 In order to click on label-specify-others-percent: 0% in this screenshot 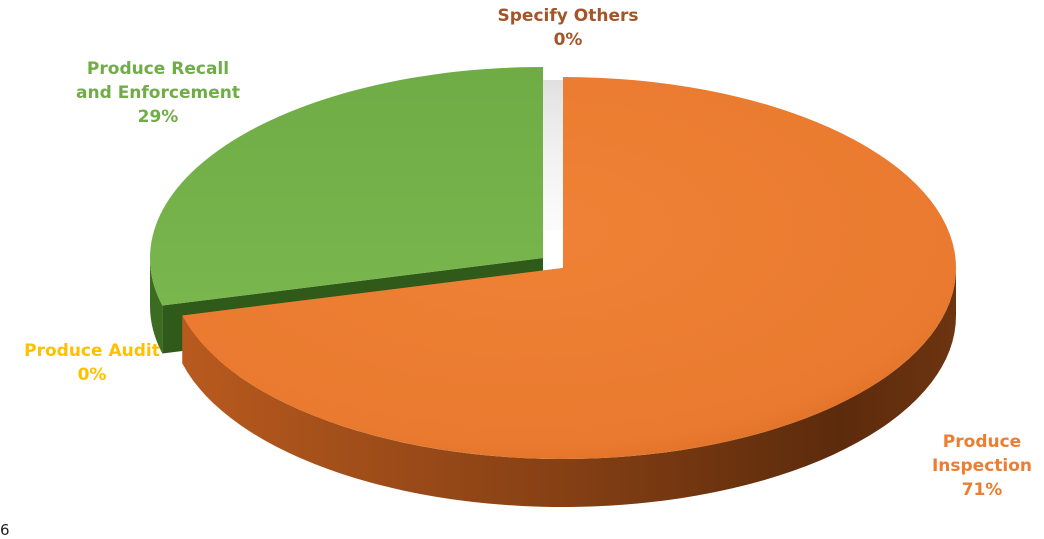, I will do `click(568, 40)`.